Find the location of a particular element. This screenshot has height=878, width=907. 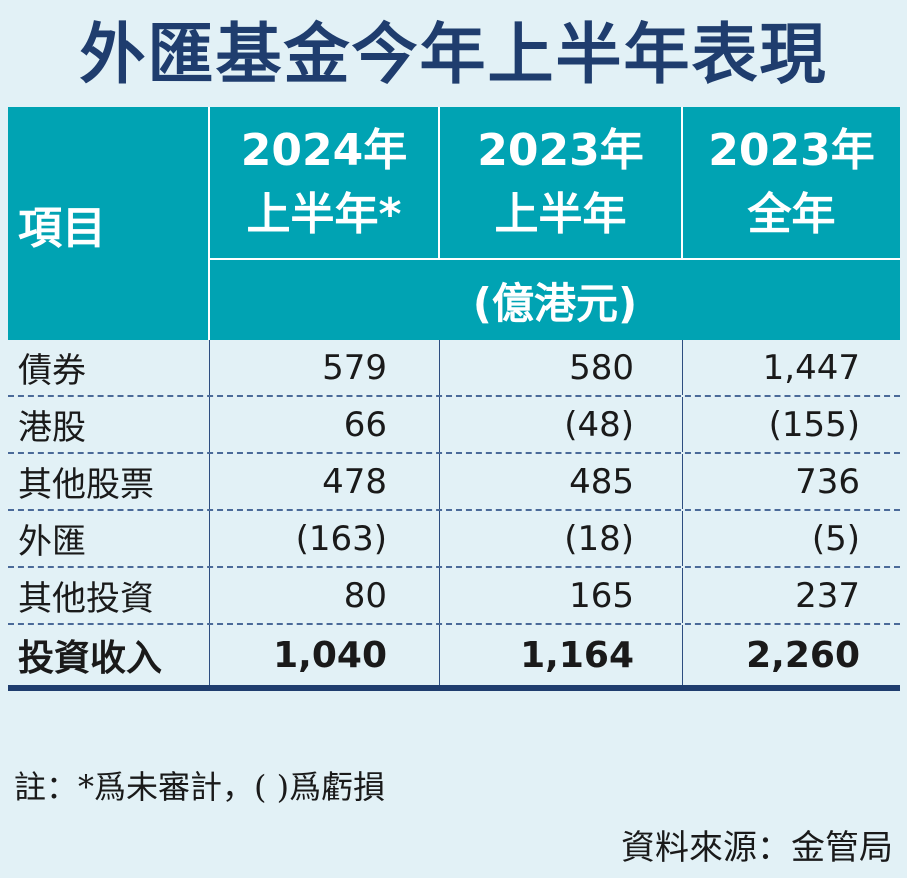

row-value-2023-full: (5) is located at coordinates (835, 538).